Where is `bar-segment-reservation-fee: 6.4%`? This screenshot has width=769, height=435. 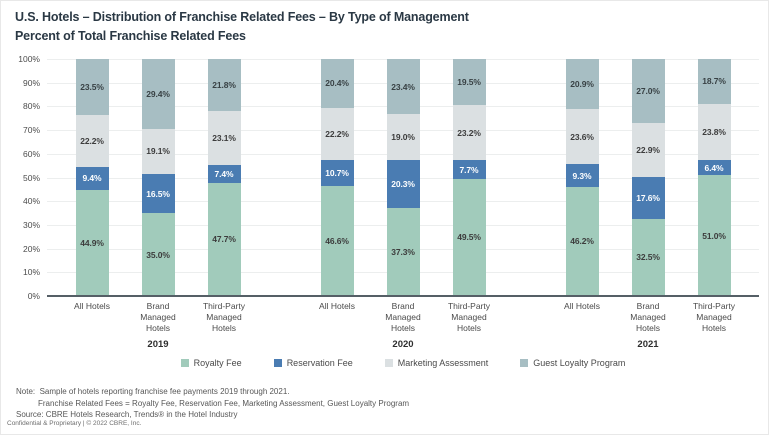 bar-segment-reservation-fee: 6.4% is located at coordinates (714, 167).